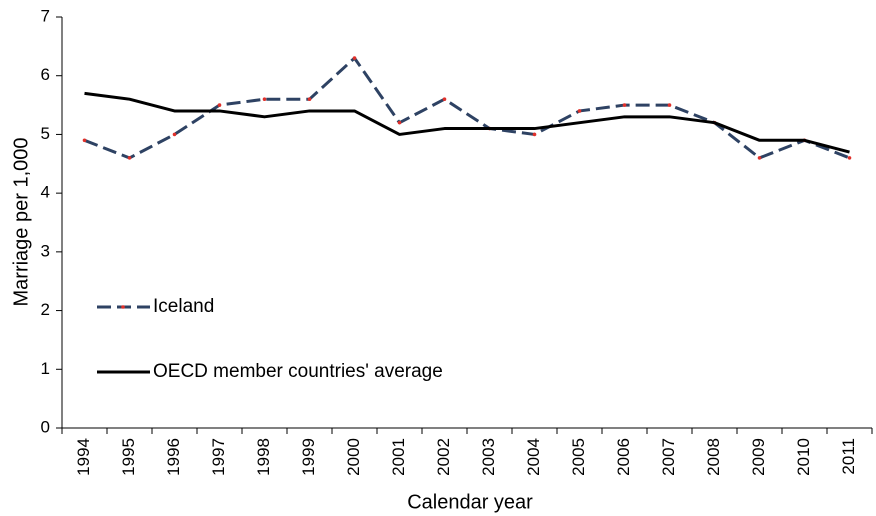  What do you see at coordinates (488, 457) in the screenshot?
I see `x-tick-label: 2003` at bounding box center [488, 457].